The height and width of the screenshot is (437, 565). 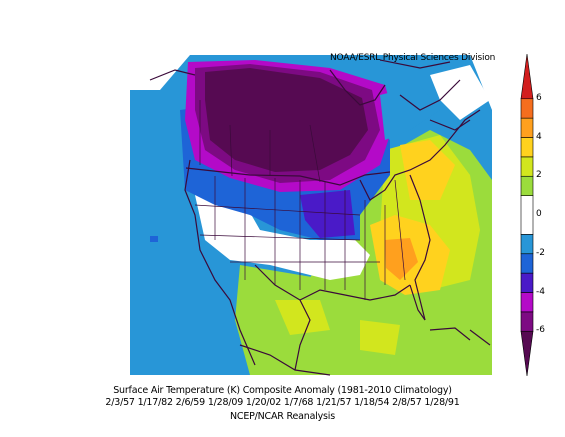 I want to click on colorbar-tick-label: -6, so click(x=540, y=330).